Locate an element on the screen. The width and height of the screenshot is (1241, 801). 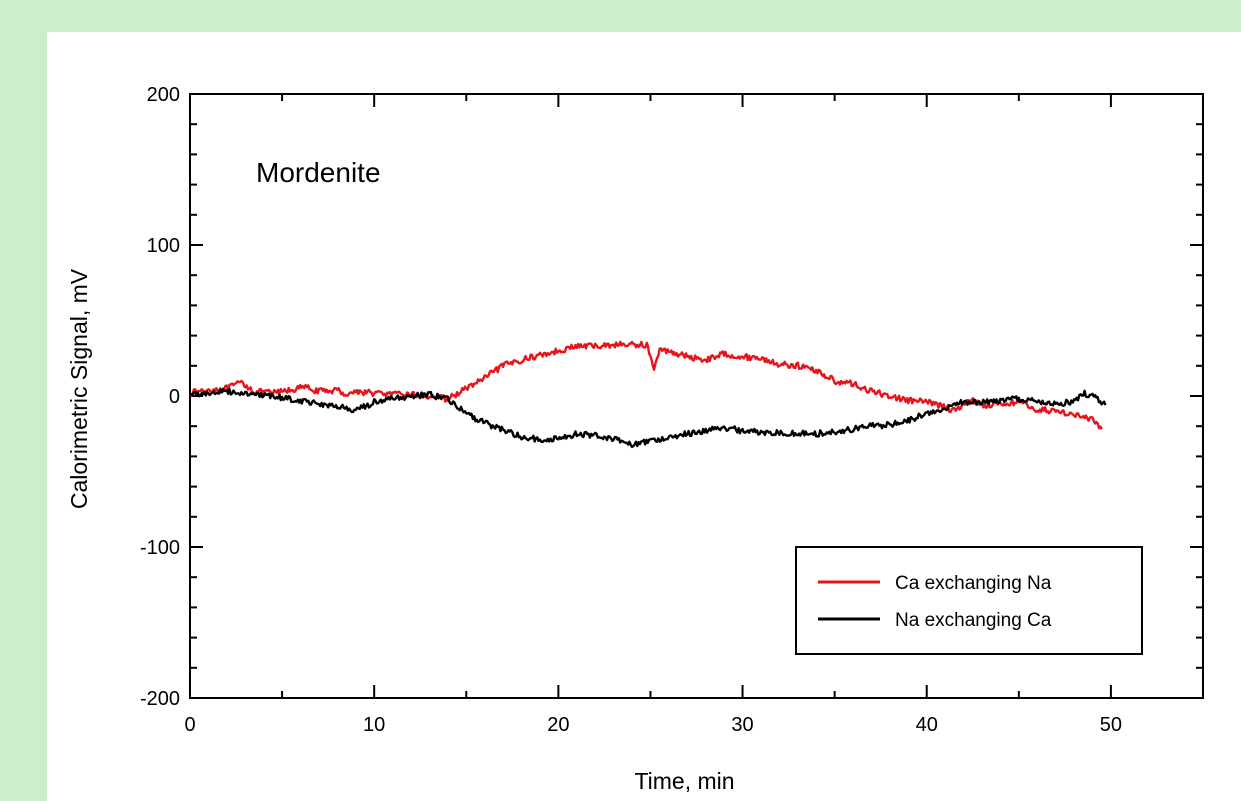
y-tick-label: 200 is located at coordinates (163, 95).